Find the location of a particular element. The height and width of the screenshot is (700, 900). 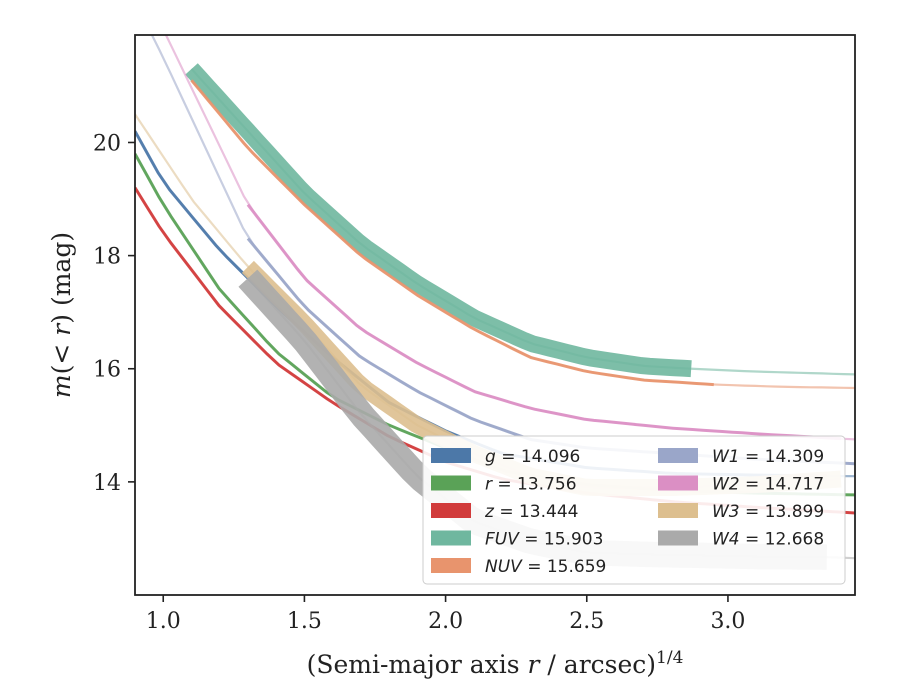

legend-item-w3: W3 = 13.899 is located at coordinates (741, 512).